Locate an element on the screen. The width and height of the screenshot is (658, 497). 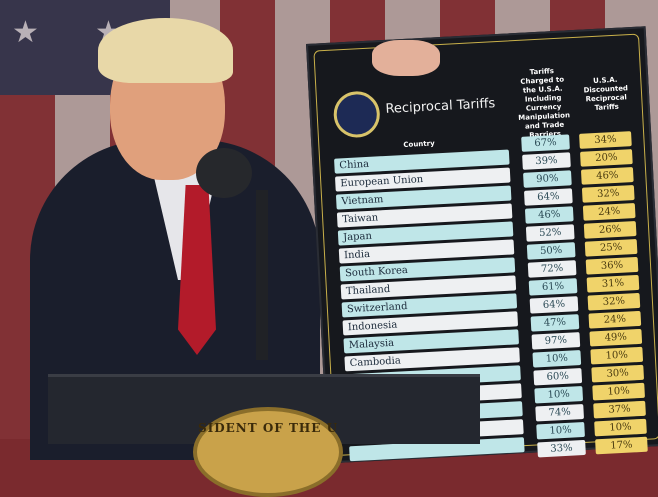
podium-seal: SIDENT OF THE U is located at coordinates (268, 452).